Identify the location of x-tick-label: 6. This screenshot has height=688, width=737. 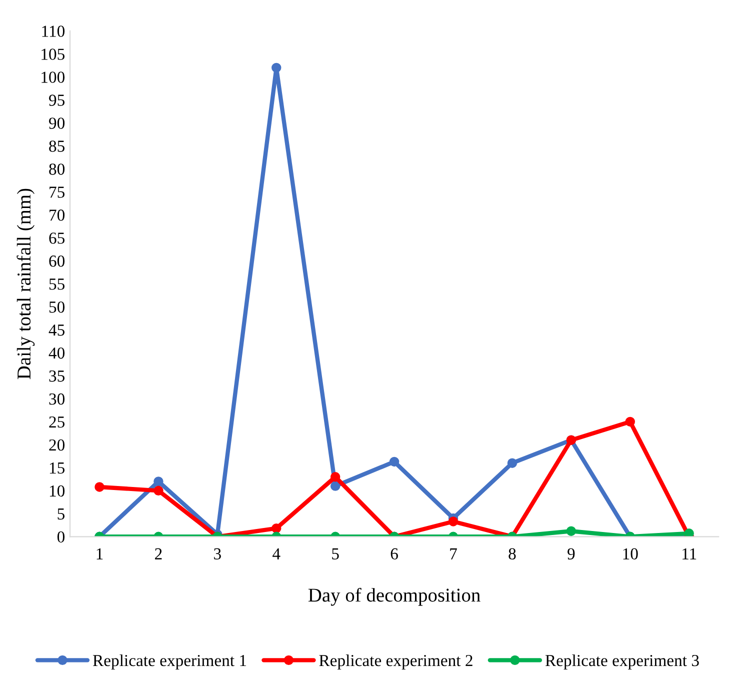
(394, 554).